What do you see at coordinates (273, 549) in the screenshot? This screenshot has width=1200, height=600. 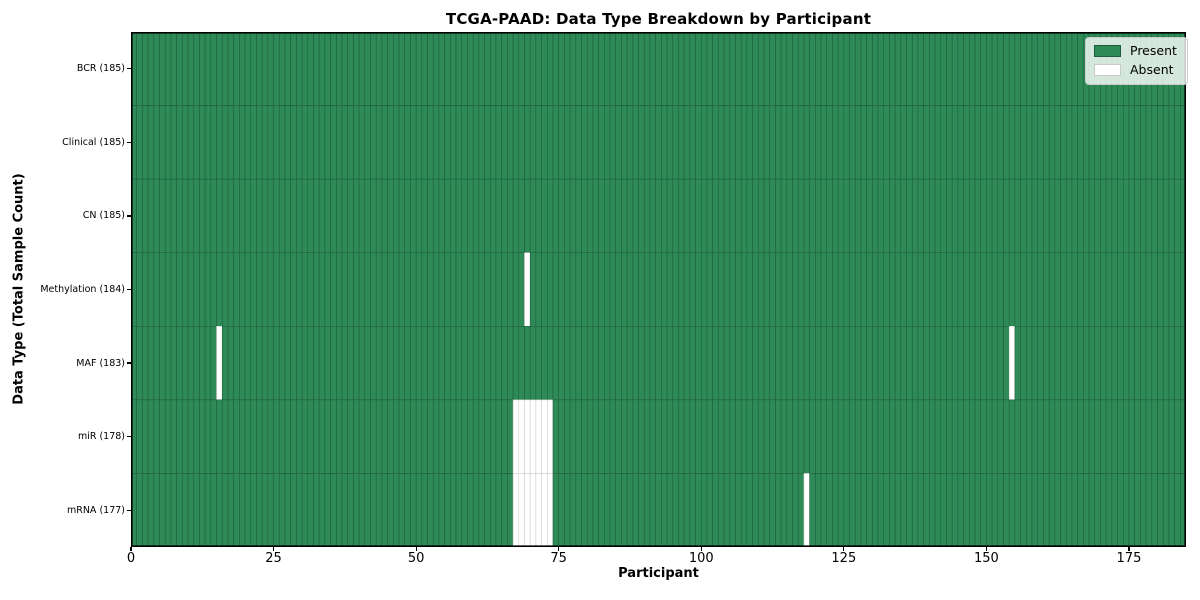 I see `x-tick-mark` at bounding box center [273, 549].